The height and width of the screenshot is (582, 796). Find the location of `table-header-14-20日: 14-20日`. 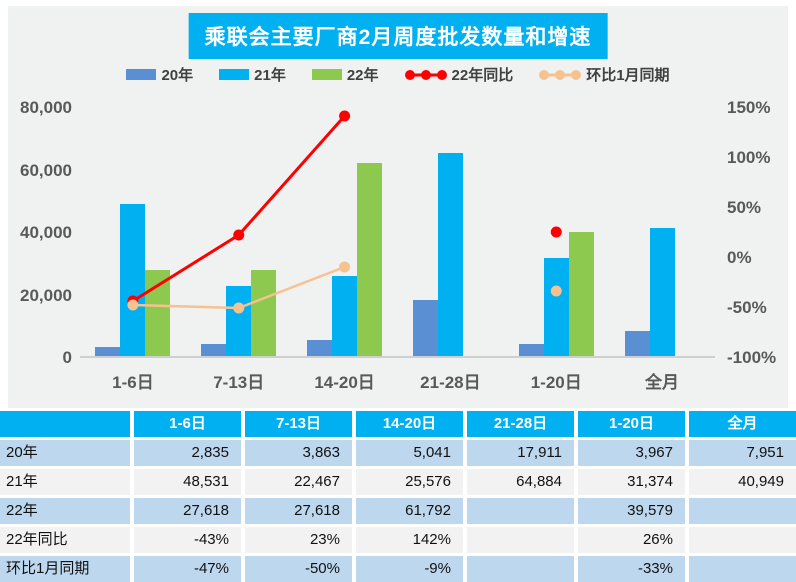

table-header-14-20日: 14-20日 is located at coordinates (409, 424).